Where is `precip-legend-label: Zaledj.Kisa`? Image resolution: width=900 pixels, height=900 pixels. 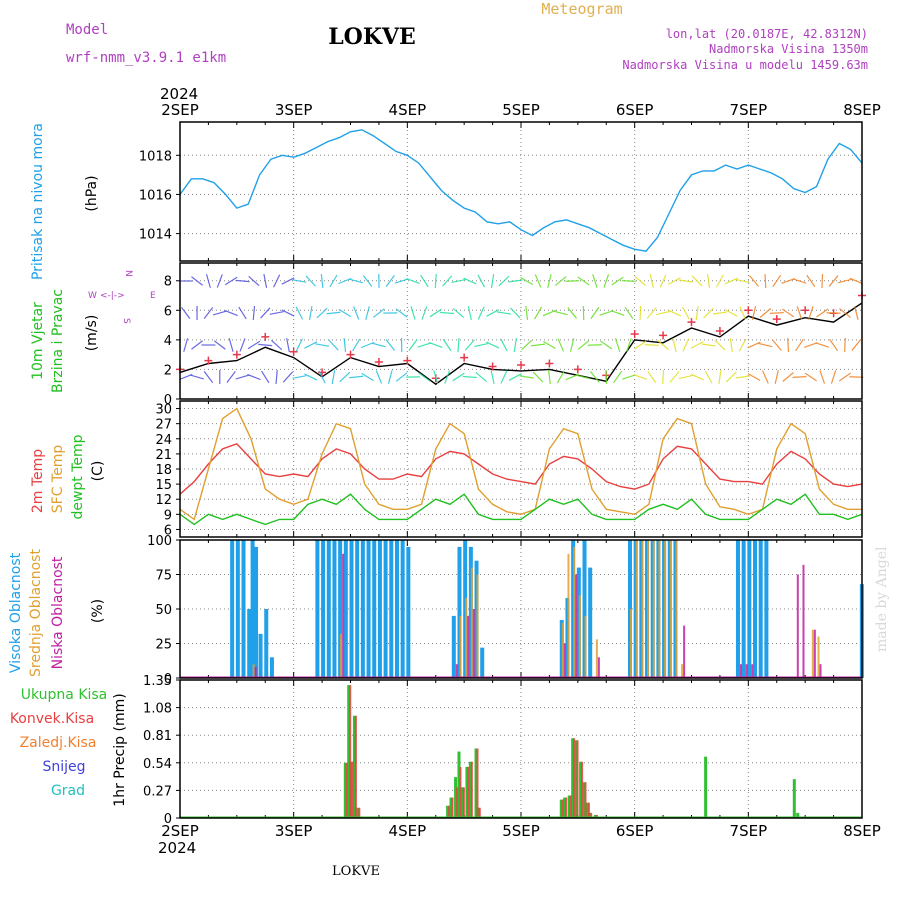
precip-legend-label: Zaledj.Kisa is located at coordinates (58, 743).